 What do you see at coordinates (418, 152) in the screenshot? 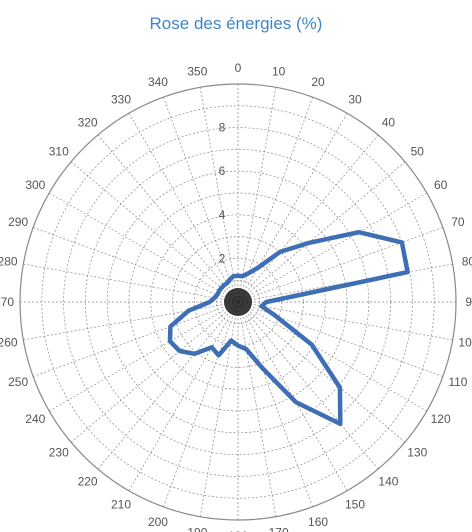
I see `angle-label-50: 50` at bounding box center [418, 152].